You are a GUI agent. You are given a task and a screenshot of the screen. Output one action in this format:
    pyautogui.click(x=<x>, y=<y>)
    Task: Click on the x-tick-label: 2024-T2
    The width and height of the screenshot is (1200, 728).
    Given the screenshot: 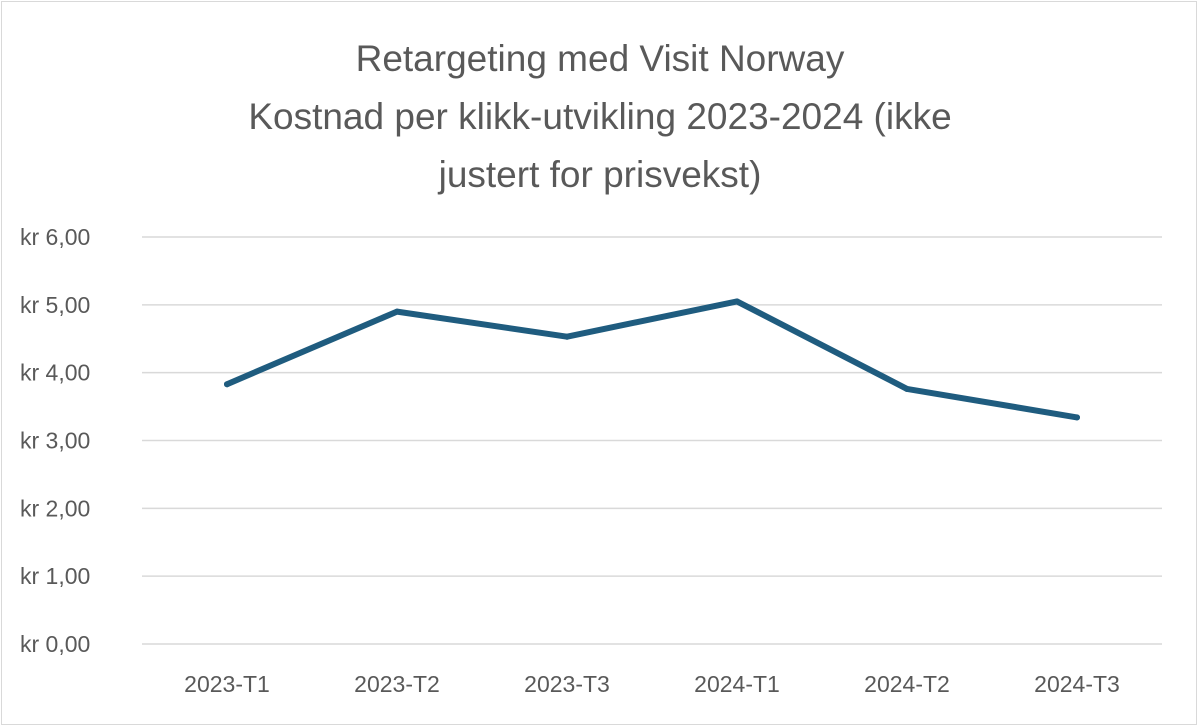 What is the action you would take?
    pyautogui.click(x=907, y=684)
    